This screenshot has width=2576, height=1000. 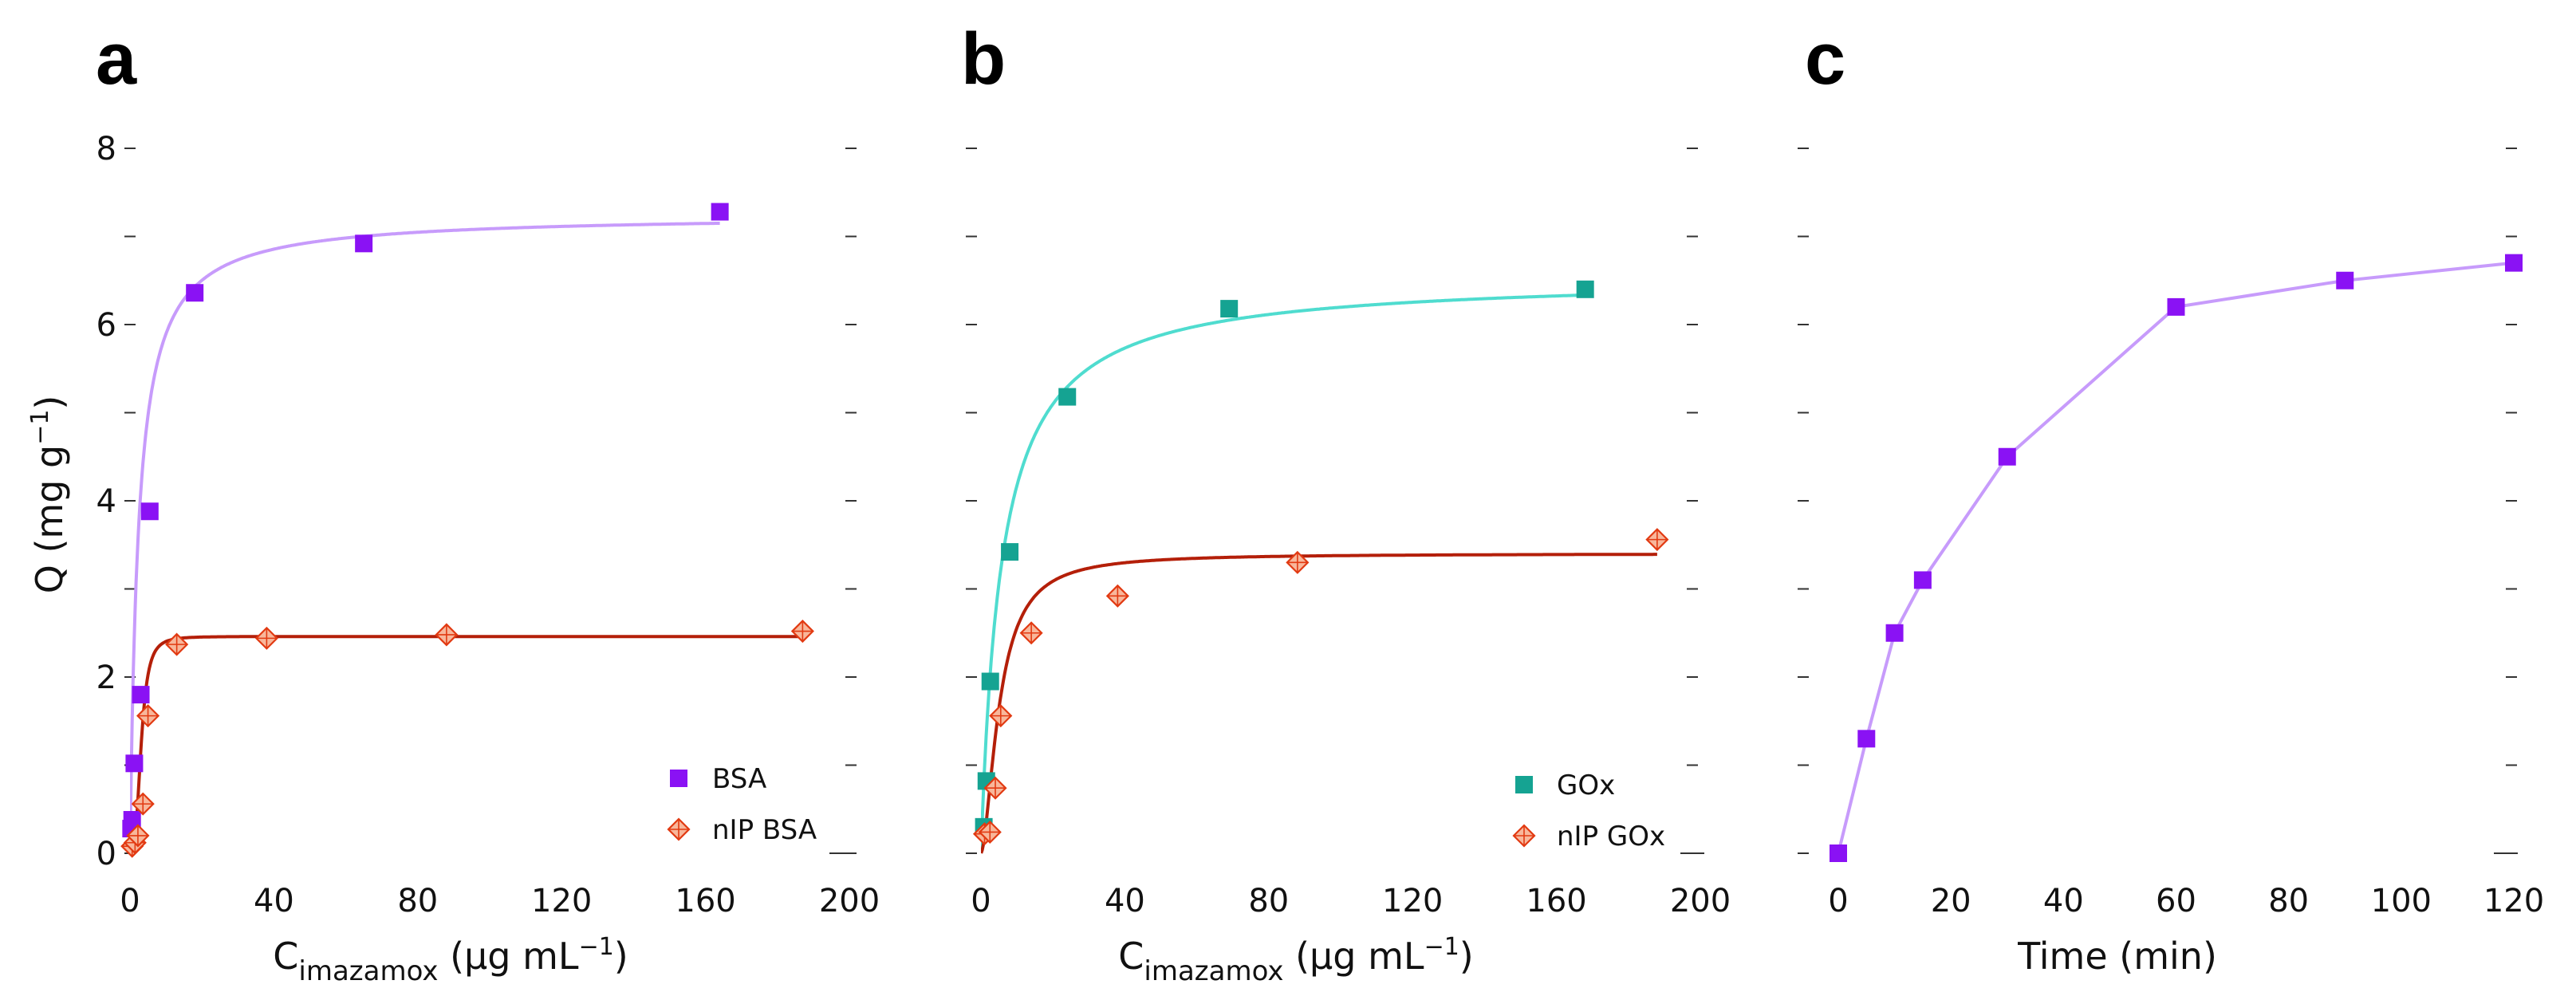 I want to click on legend-gox-label: GOx, so click(x=1586, y=786).